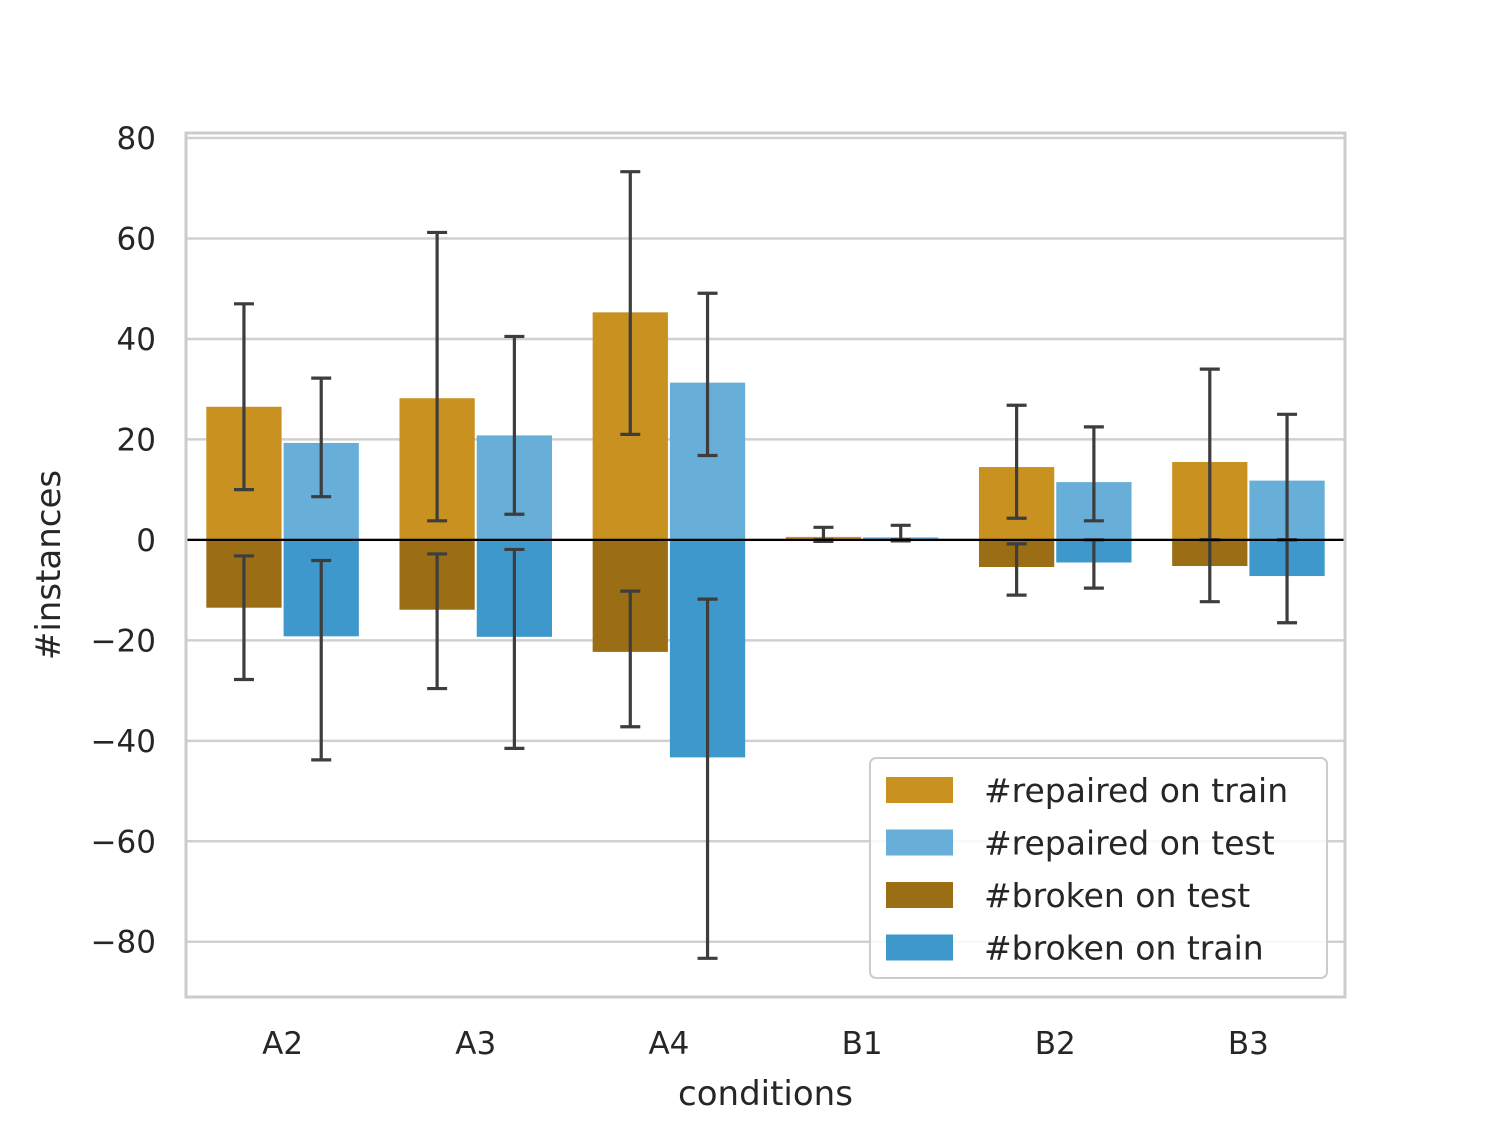 The image size is (1494, 1121). What do you see at coordinates (765, 1094) in the screenshot?
I see `x-axis-label: conditions` at bounding box center [765, 1094].